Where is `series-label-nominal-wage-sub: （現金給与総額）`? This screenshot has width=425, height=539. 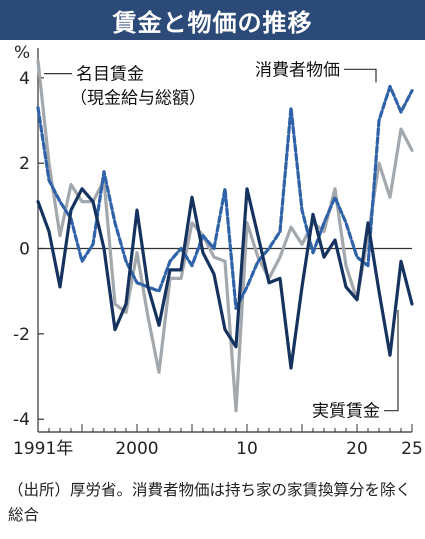
series-label-nominal-wage-sub: （現金給与総額） is located at coordinates (138, 99).